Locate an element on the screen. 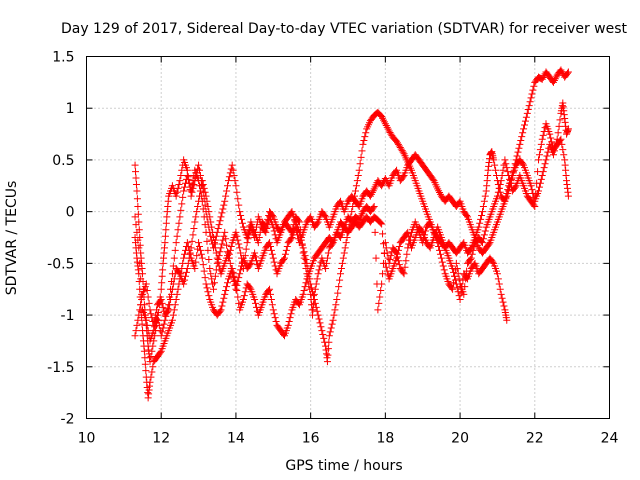 The width and height of the screenshot is (640, 480). y-tick-label: -1 is located at coordinates (68, 316).